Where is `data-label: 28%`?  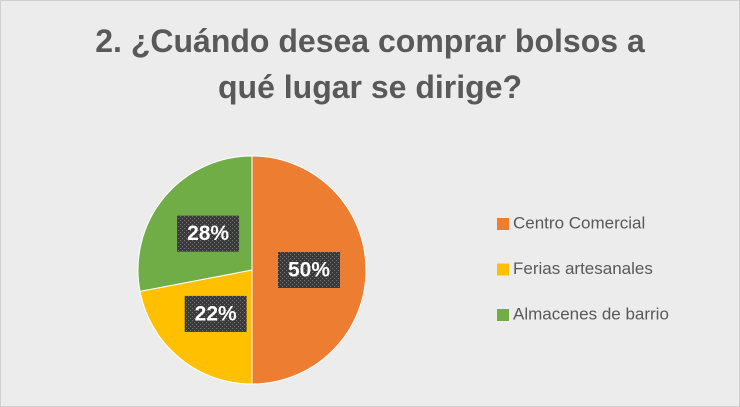
data-label: 28% is located at coordinates (208, 233).